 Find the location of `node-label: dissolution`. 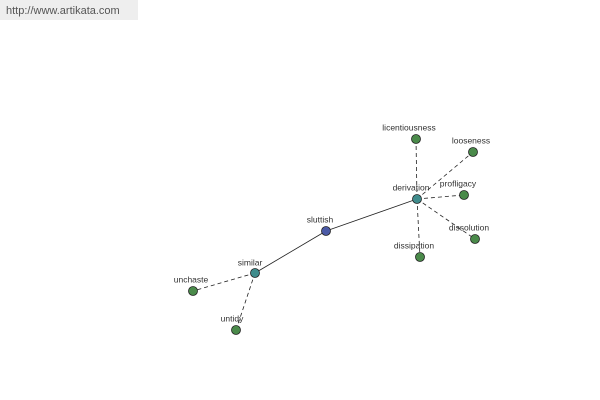

node-label: dissolution is located at coordinates (469, 227).